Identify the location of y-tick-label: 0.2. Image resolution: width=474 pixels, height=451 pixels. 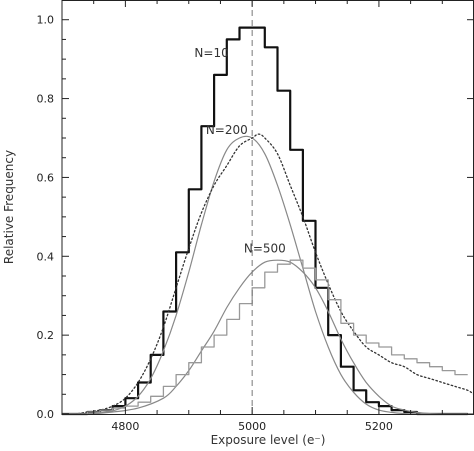
(46, 335).